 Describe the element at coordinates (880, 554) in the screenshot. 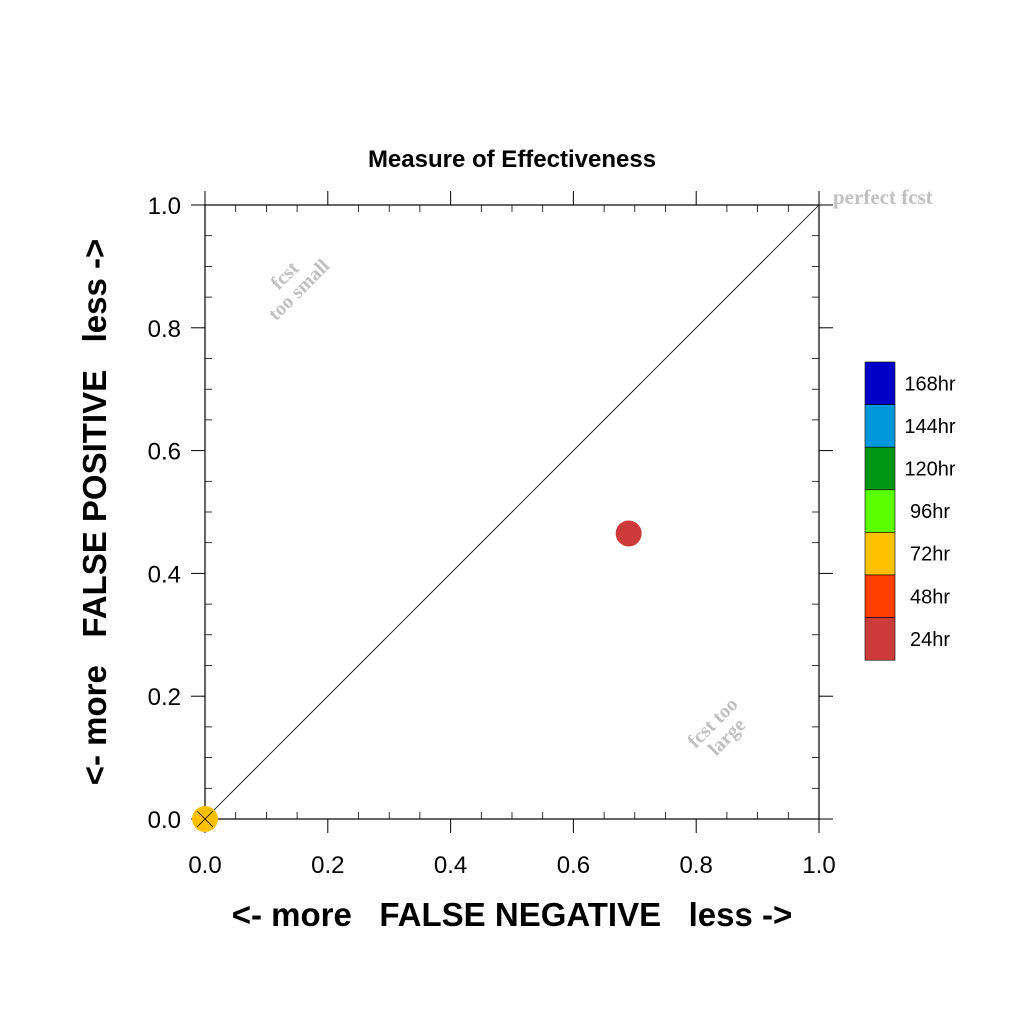

I see `legend-swatch-72hr` at that location.